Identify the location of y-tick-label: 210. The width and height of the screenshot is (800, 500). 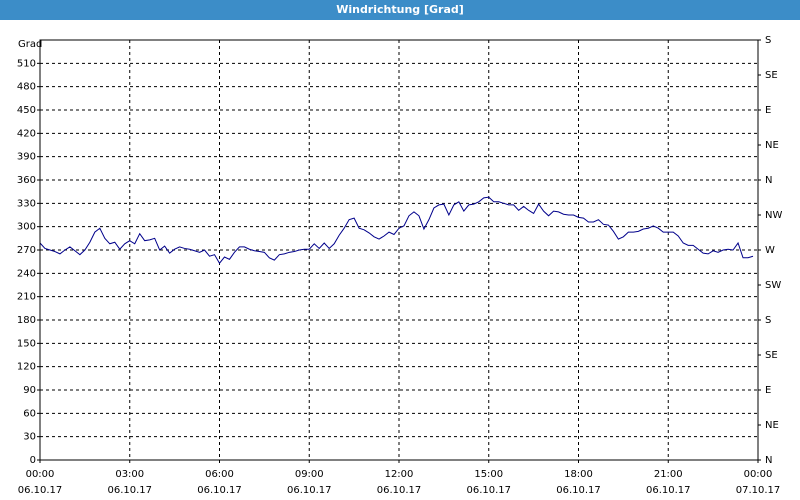
(26, 297).